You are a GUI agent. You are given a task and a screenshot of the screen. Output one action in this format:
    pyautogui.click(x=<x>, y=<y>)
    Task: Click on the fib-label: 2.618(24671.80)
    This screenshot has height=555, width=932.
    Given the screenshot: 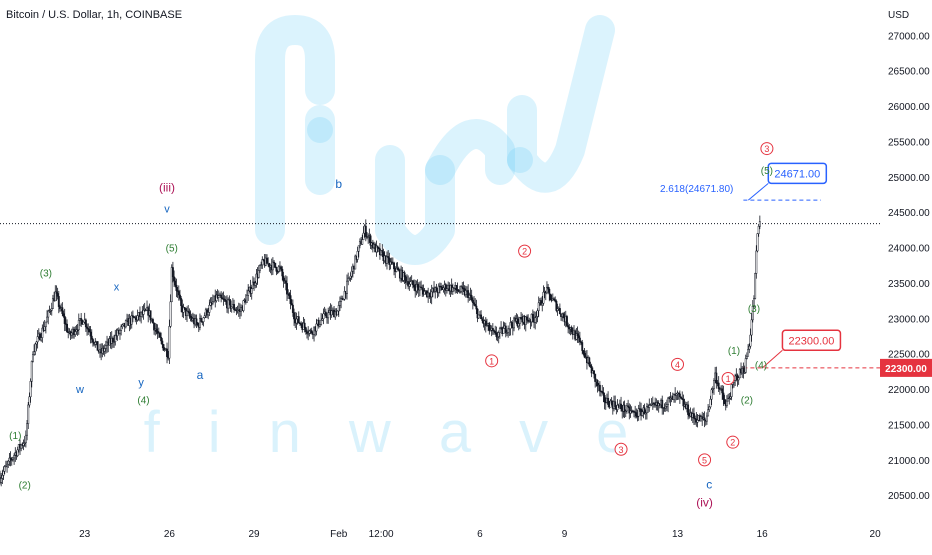 What is the action you would take?
    pyautogui.click(x=696, y=189)
    